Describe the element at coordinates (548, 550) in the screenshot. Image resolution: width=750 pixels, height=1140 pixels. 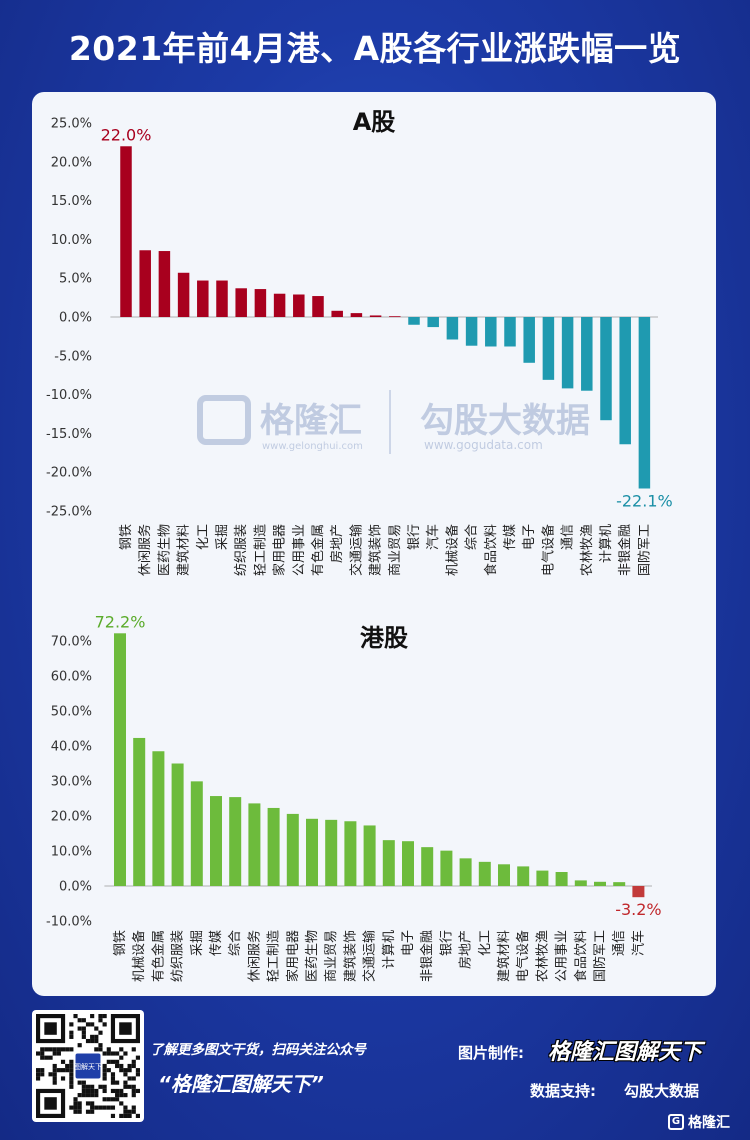
I see `x-tick-label: 电气设备` at that location.